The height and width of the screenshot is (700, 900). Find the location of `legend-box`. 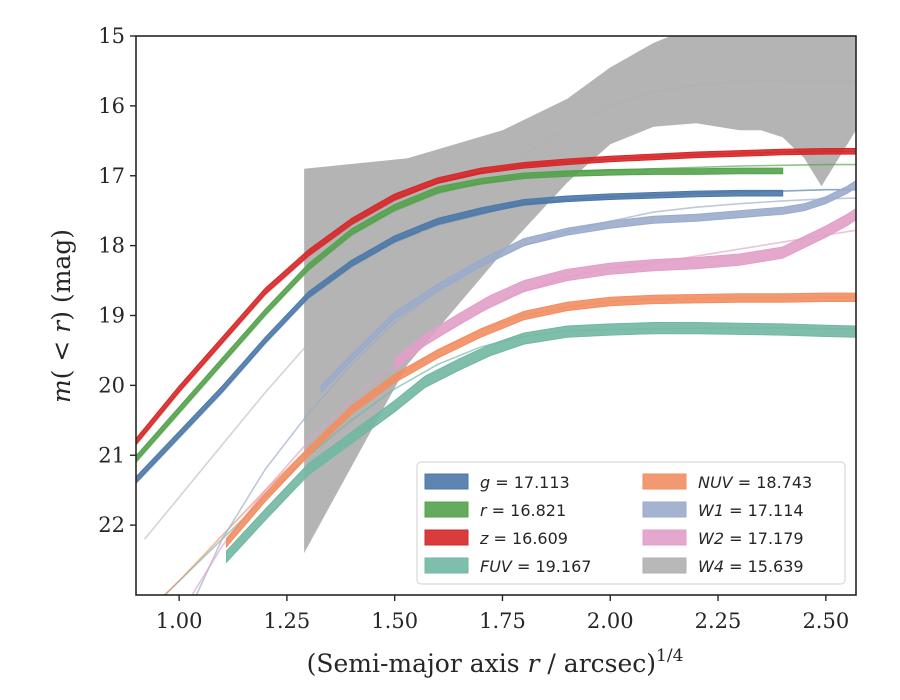

legend-box is located at coordinates (631, 523).